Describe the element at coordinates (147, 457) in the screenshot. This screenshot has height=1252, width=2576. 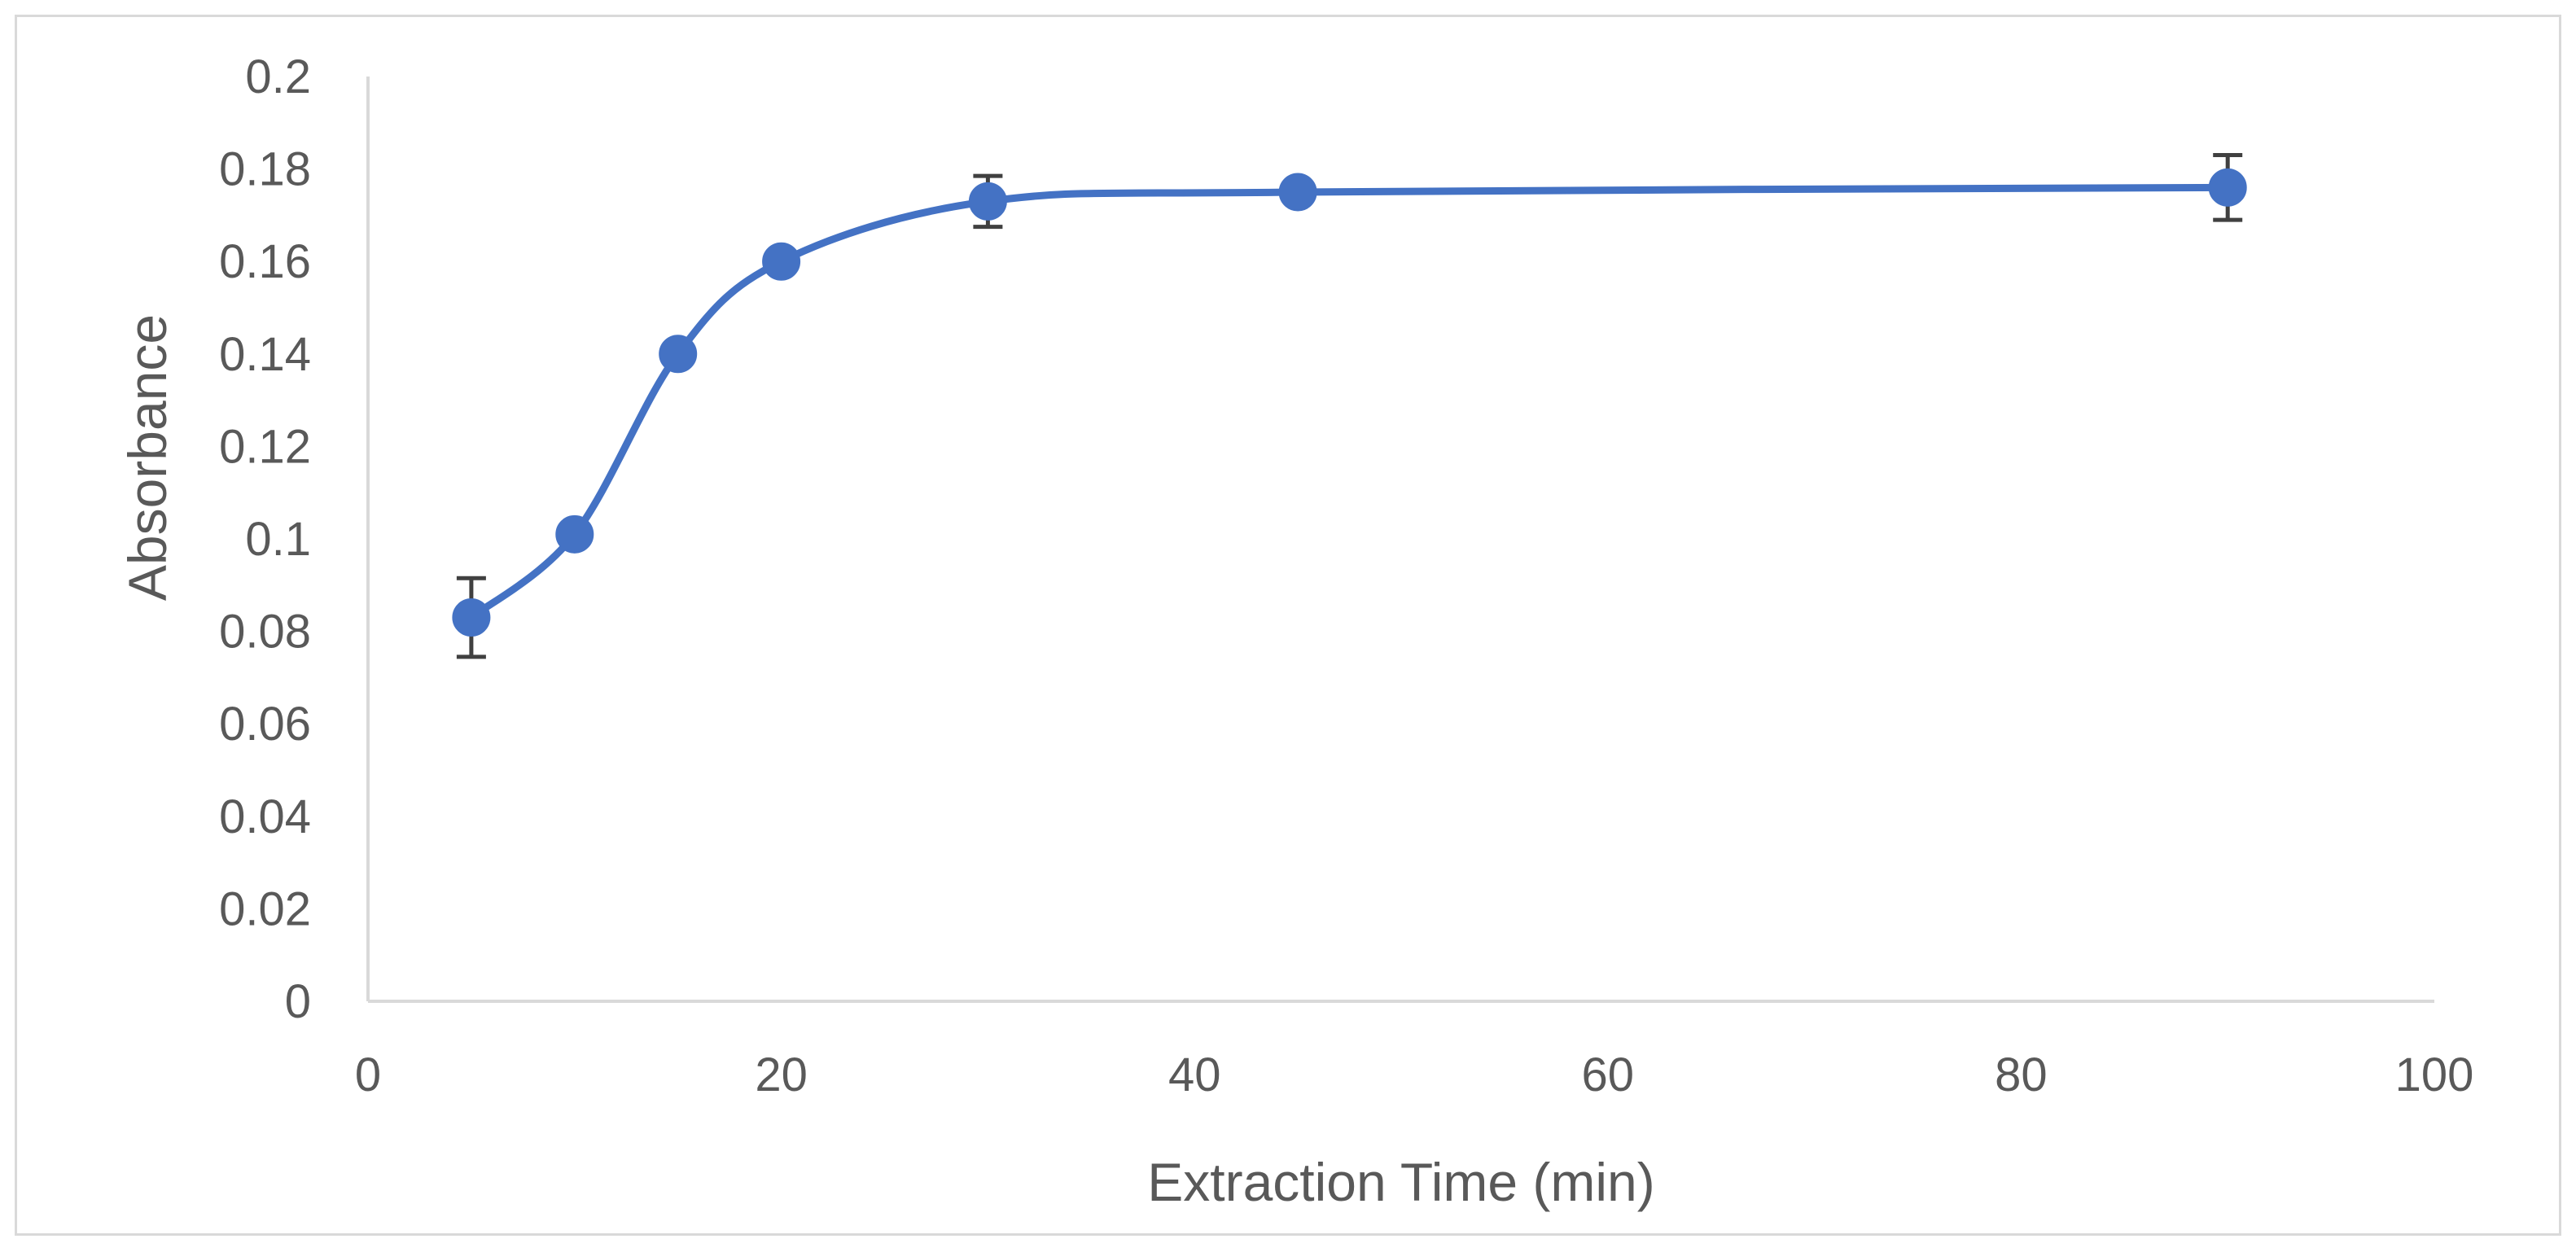
I see `y-axis-title: Absorbance` at that location.